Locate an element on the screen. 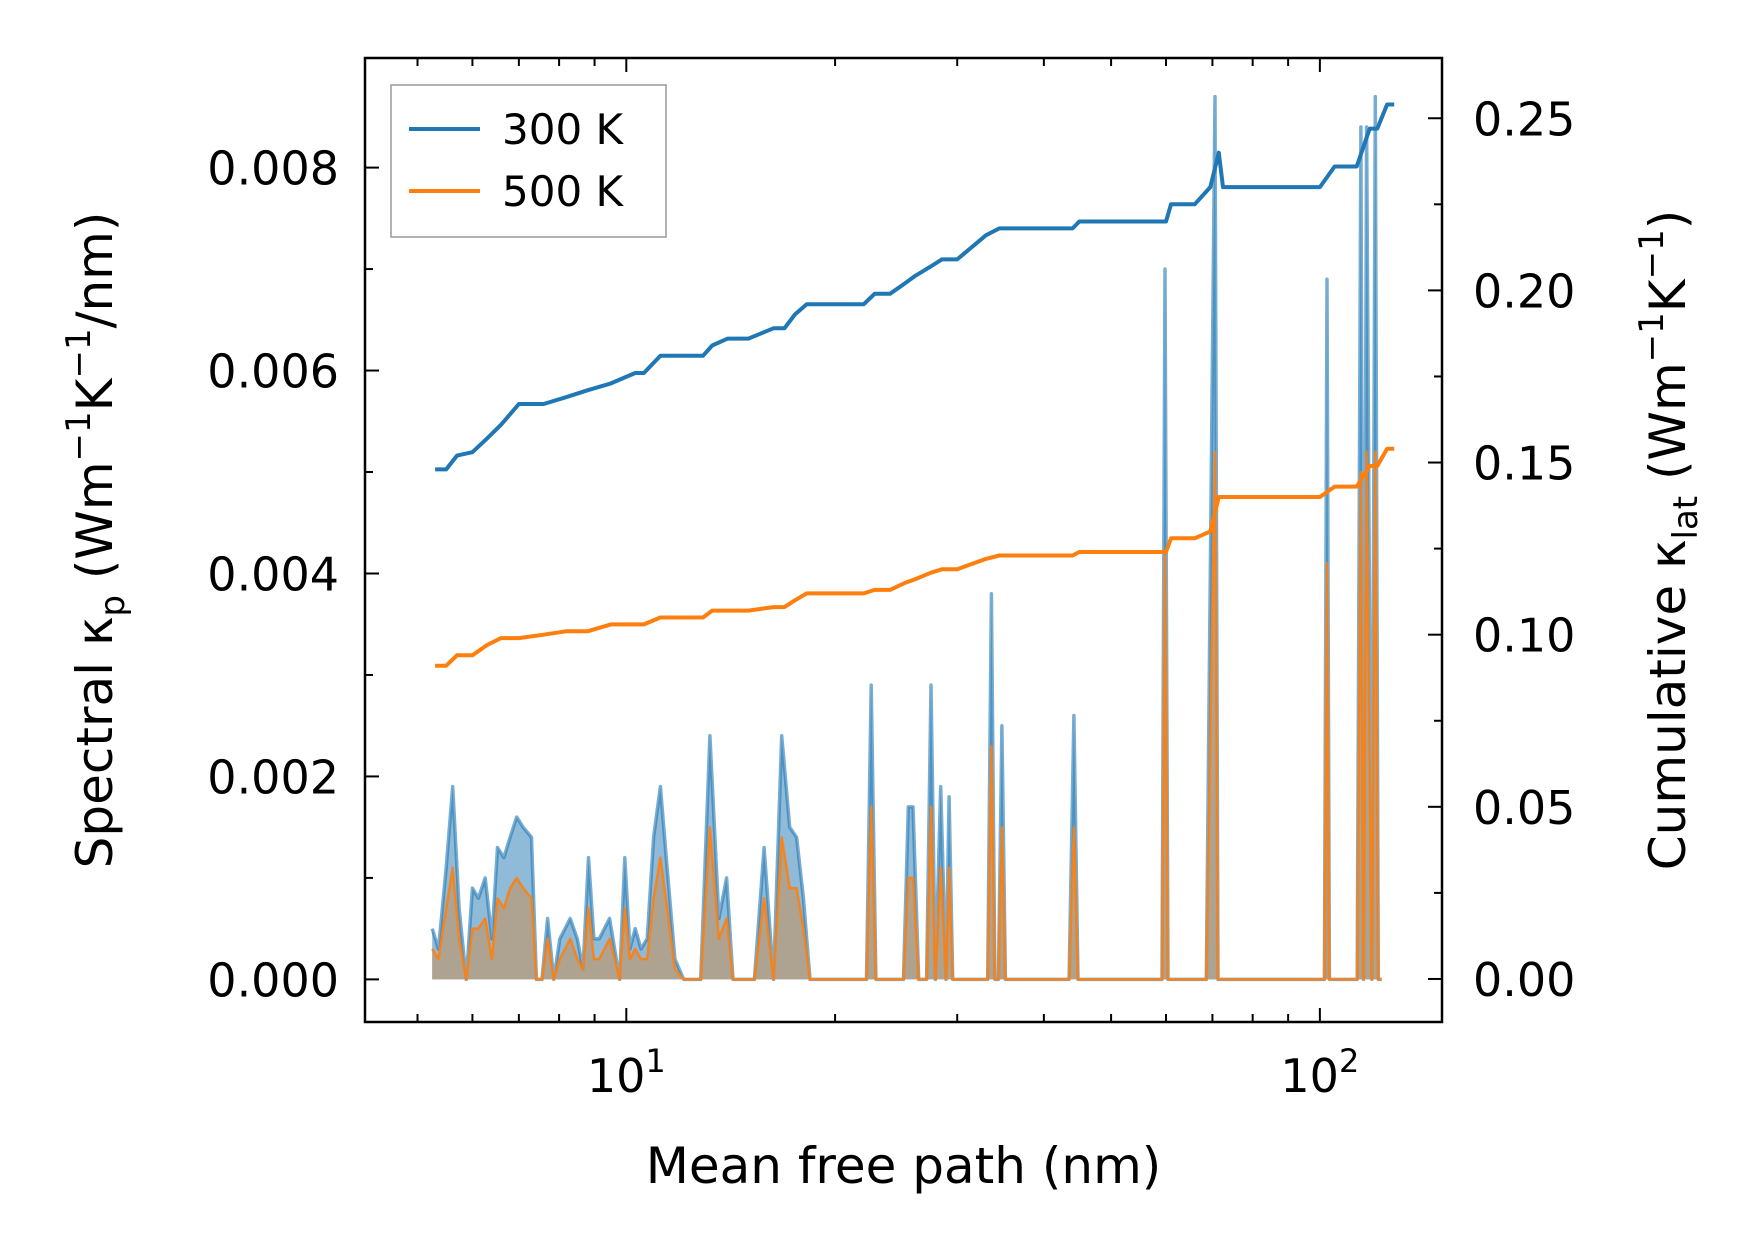 Image resolution: width=1753 pixels, height=1254 pixels. y-right-tick-label: 0.20 is located at coordinates (1524, 291).